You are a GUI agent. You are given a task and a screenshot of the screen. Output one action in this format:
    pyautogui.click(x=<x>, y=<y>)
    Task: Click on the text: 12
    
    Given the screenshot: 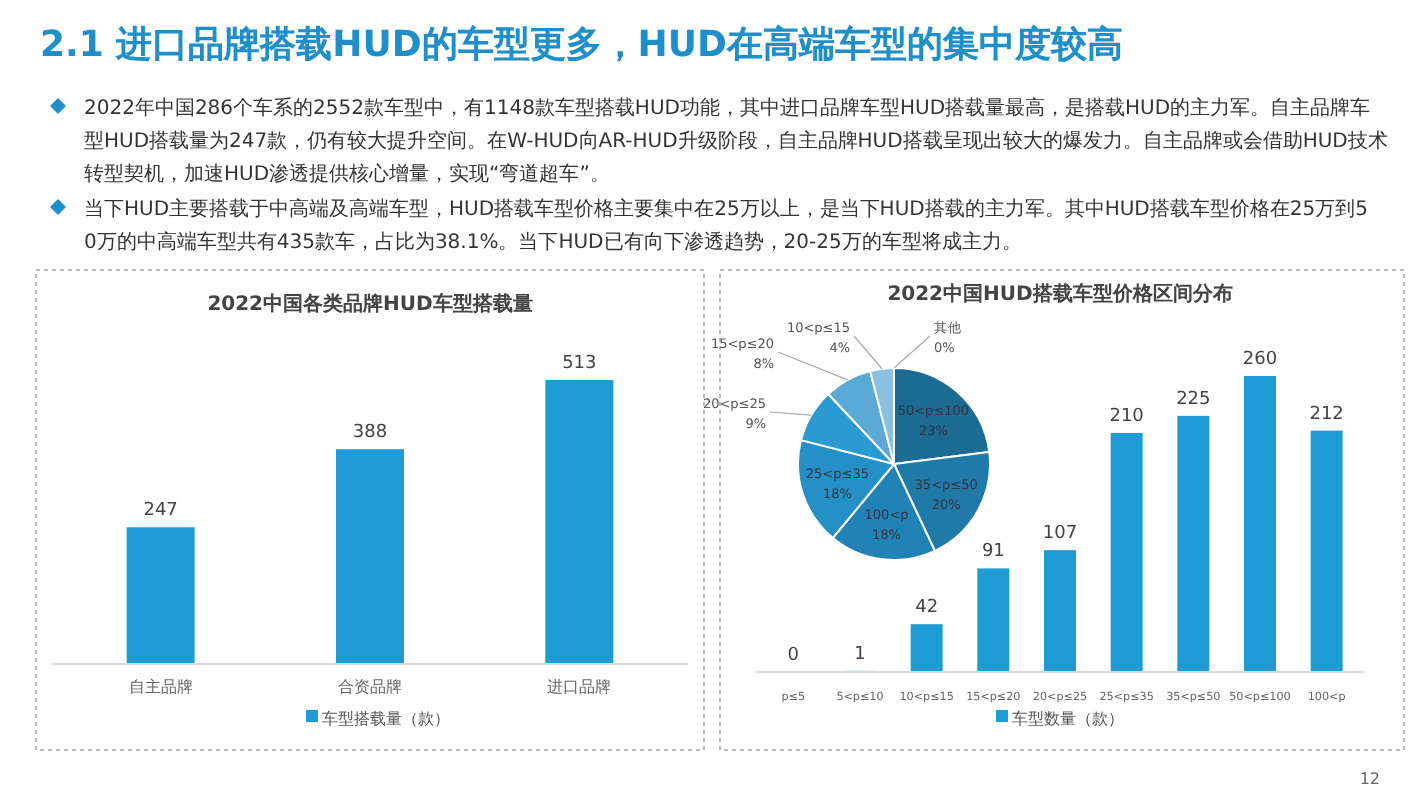 What is the action you would take?
    pyautogui.click(x=1369, y=779)
    